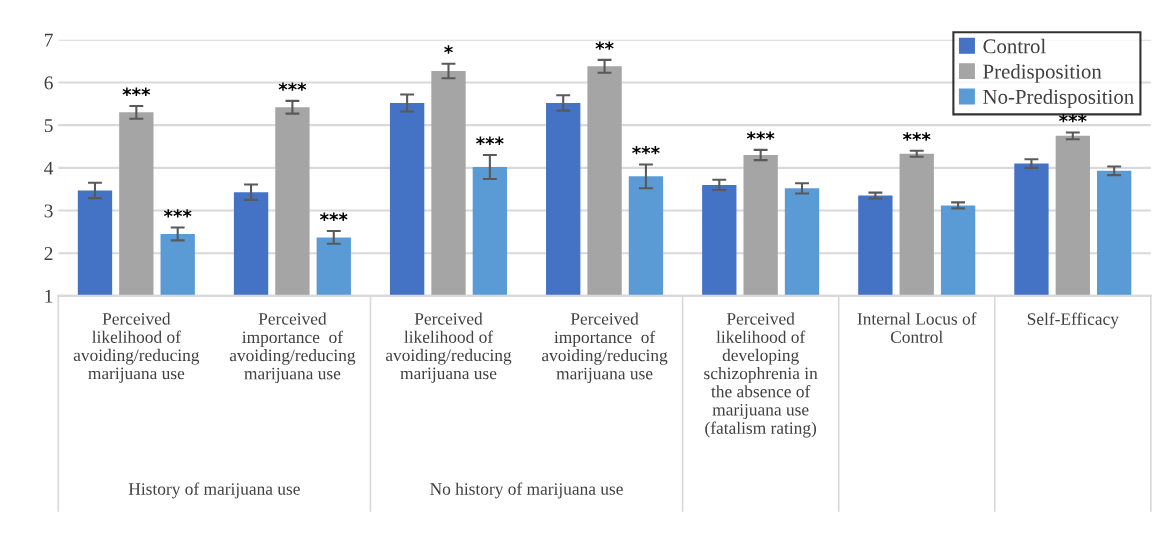 The width and height of the screenshot is (1166, 553). What do you see at coordinates (49, 168) in the screenshot?
I see `y-tick-label: 4` at bounding box center [49, 168].